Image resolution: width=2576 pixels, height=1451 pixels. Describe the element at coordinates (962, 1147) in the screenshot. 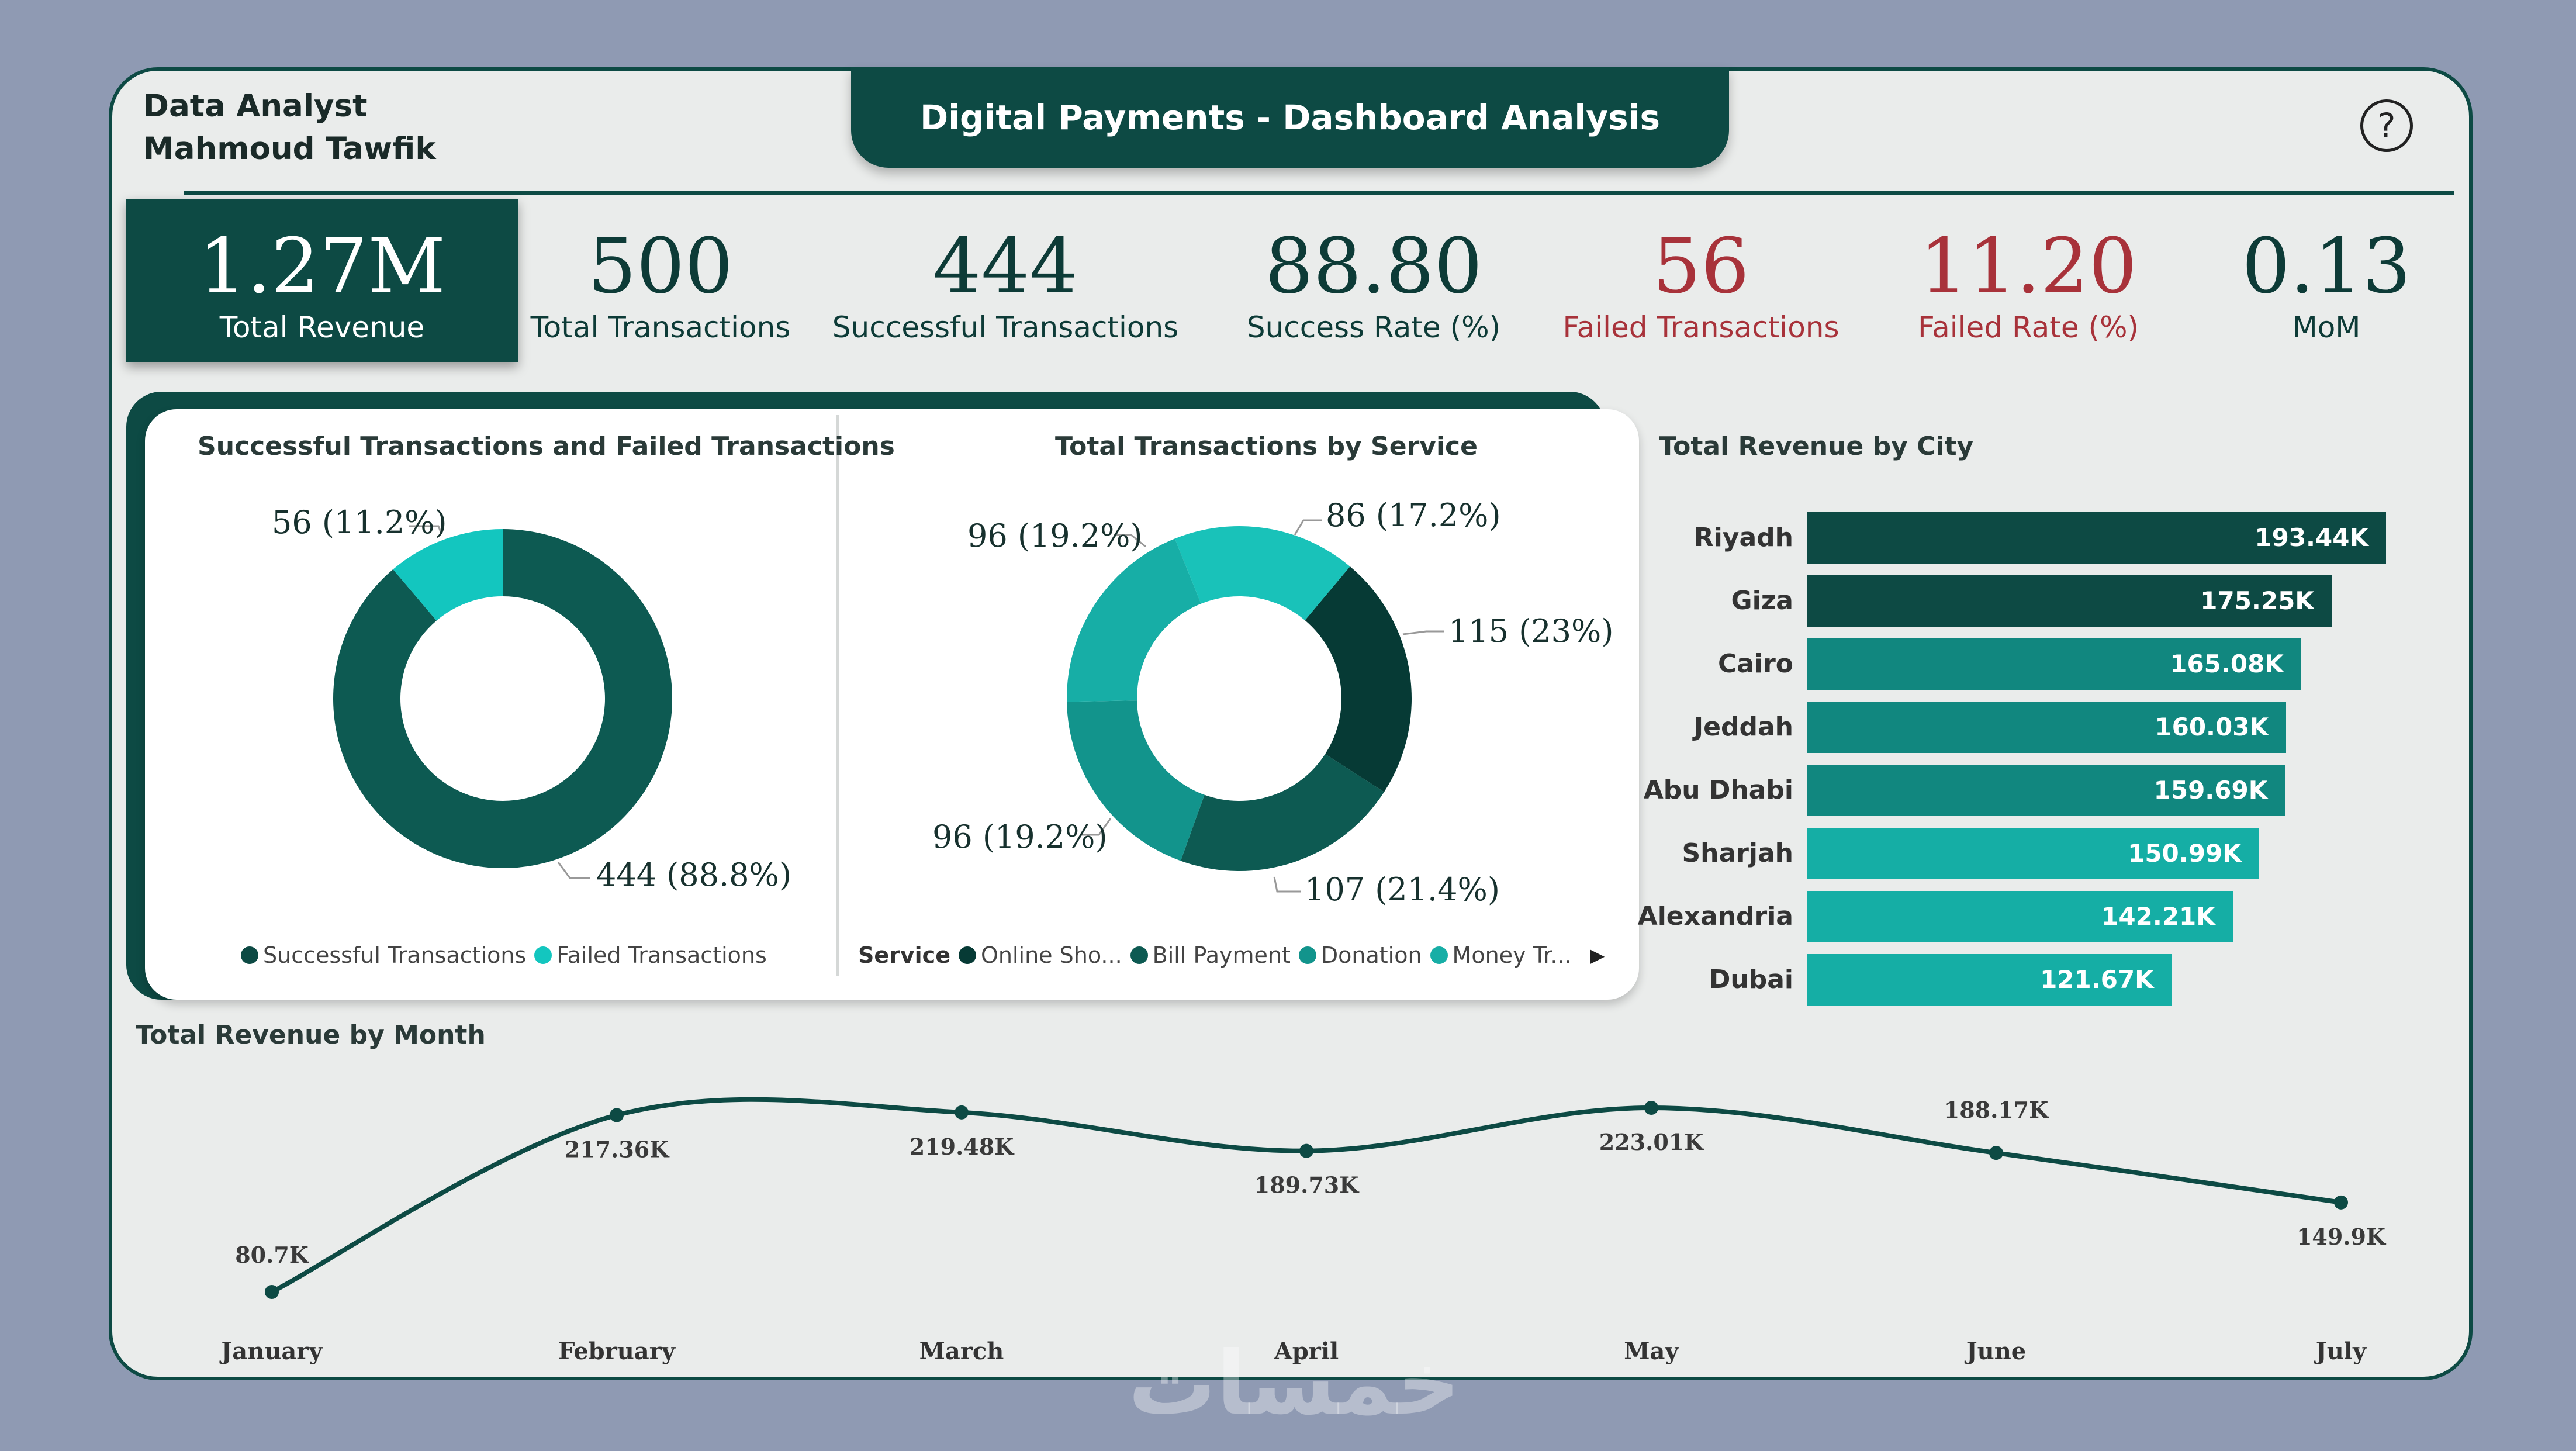

I see `data-label: 219.48K` at that location.